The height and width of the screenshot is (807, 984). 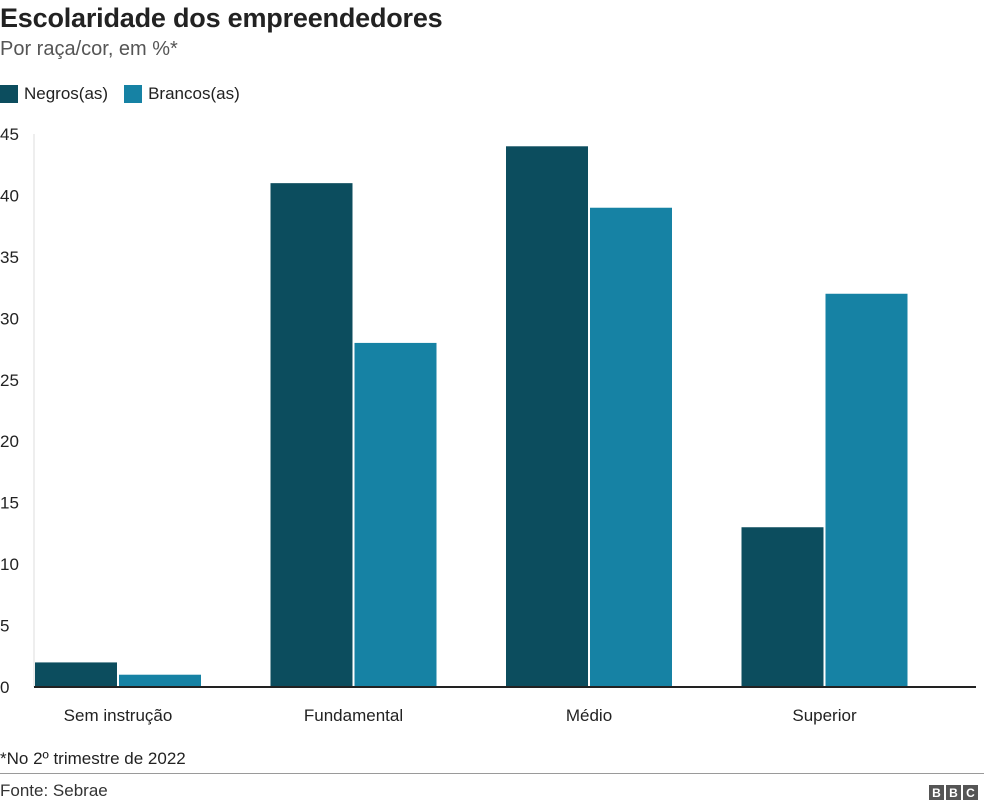 I want to click on y-tick-label: 20, so click(x=9, y=441).